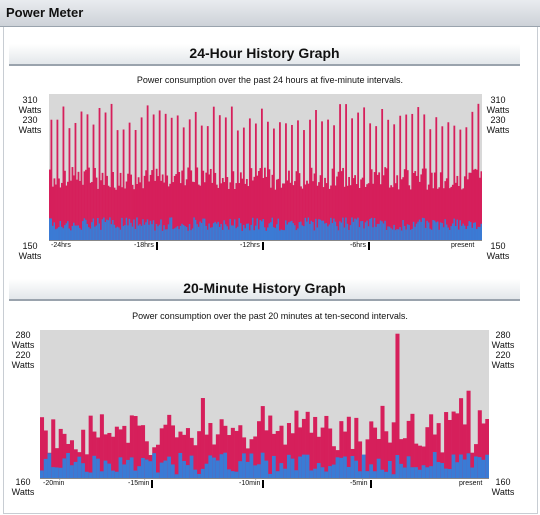  I want to click on y-top-right-20m: 280 Watts 220 Watts, so click(503, 350).